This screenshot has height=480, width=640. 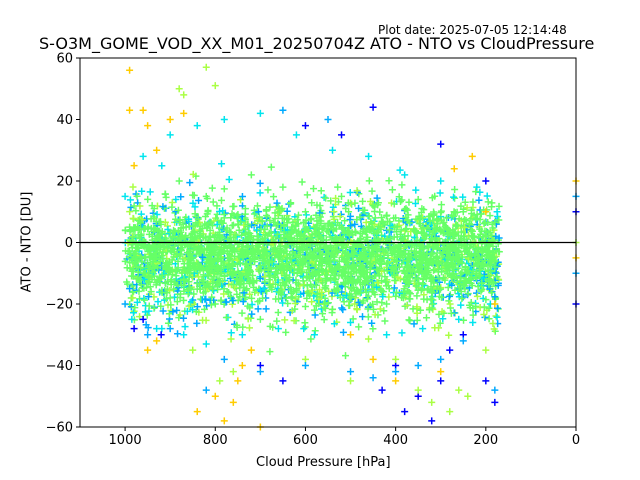 What do you see at coordinates (323, 462) in the screenshot?
I see `x-axis-label: Cloud Pressure [hPa]` at bounding box center [323, 462].